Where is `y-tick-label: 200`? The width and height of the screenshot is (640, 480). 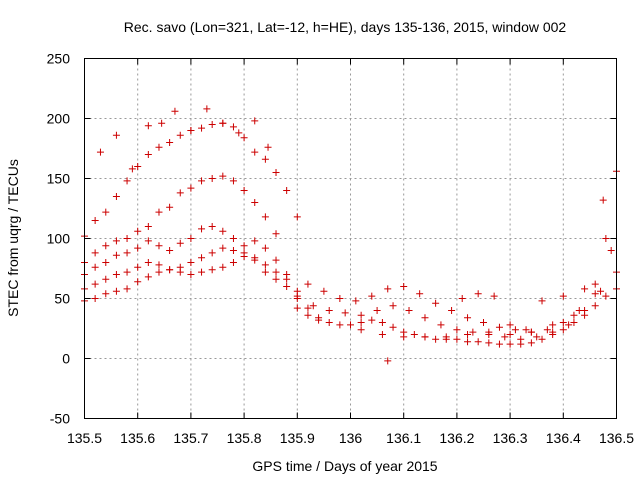 y-tick-label: 200 is located at coordinates (59, 119).